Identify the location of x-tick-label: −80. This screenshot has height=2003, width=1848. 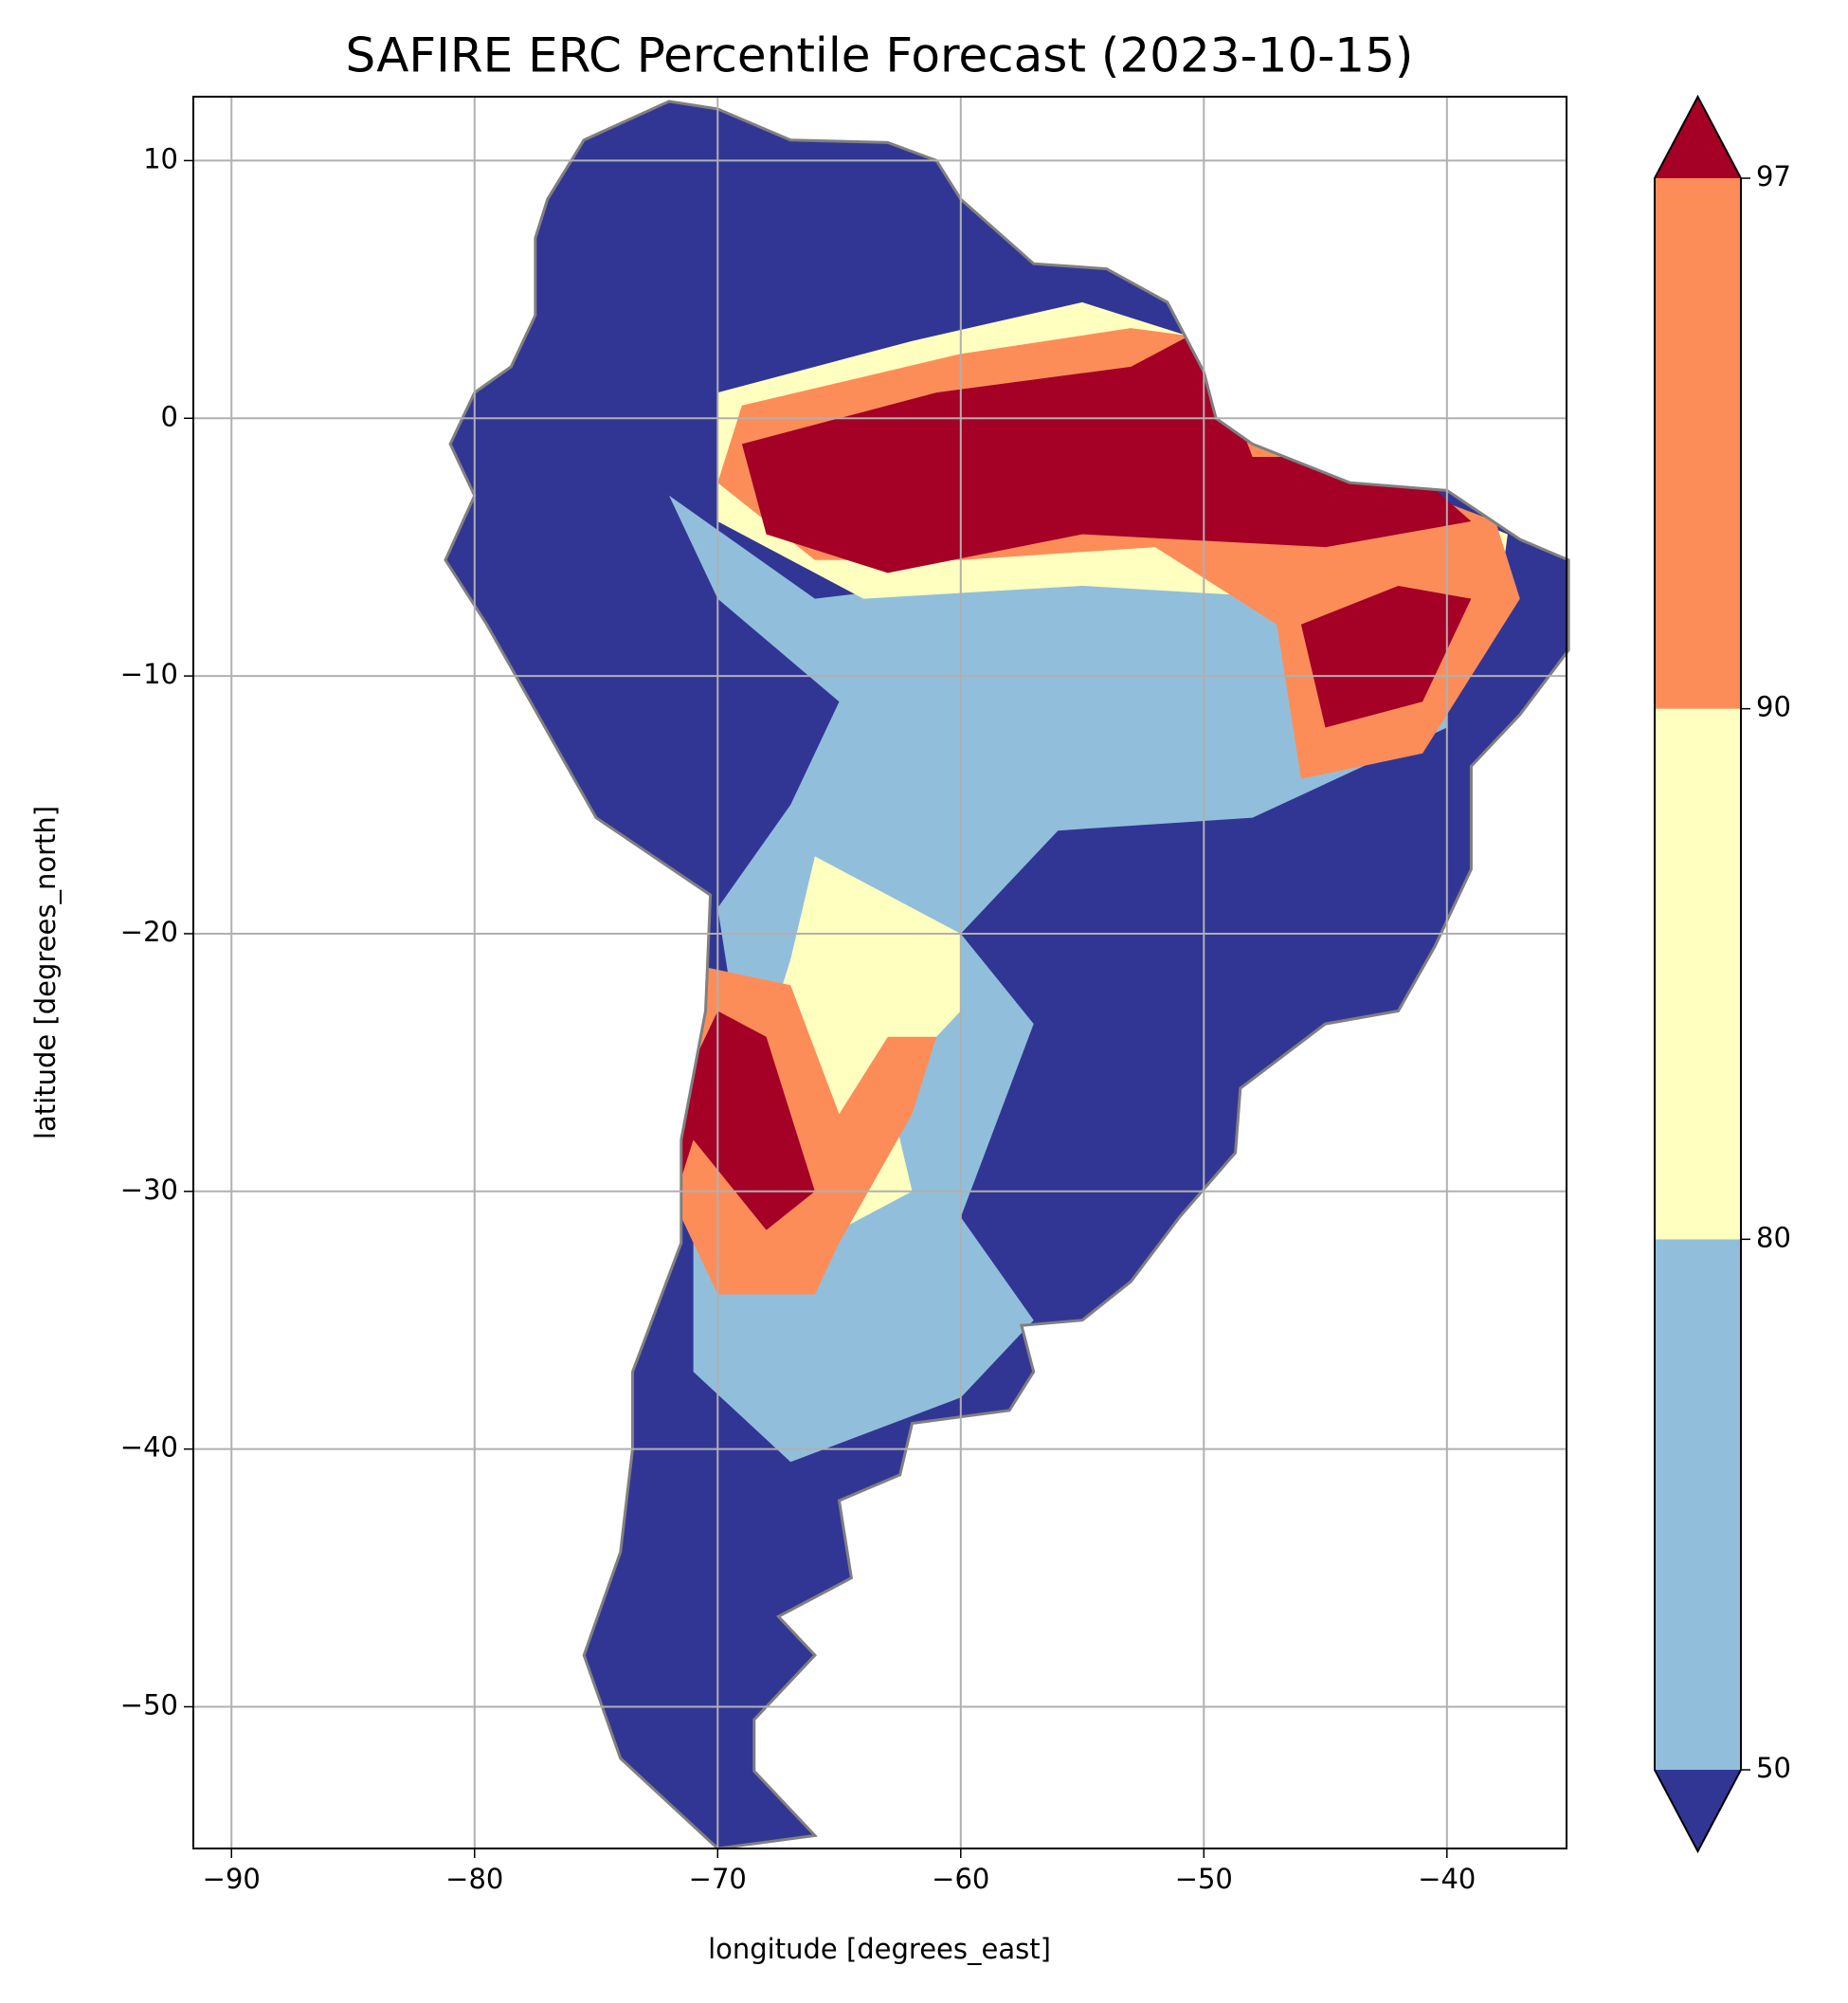
(474, 1879).